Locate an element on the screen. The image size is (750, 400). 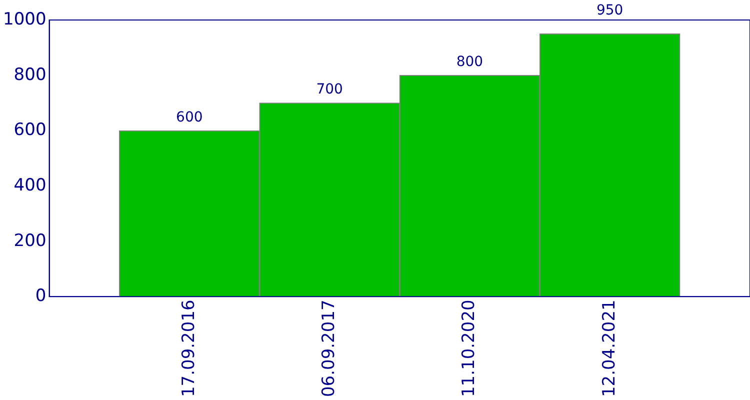
data-label: 700 is located at coordinates (329, 90).